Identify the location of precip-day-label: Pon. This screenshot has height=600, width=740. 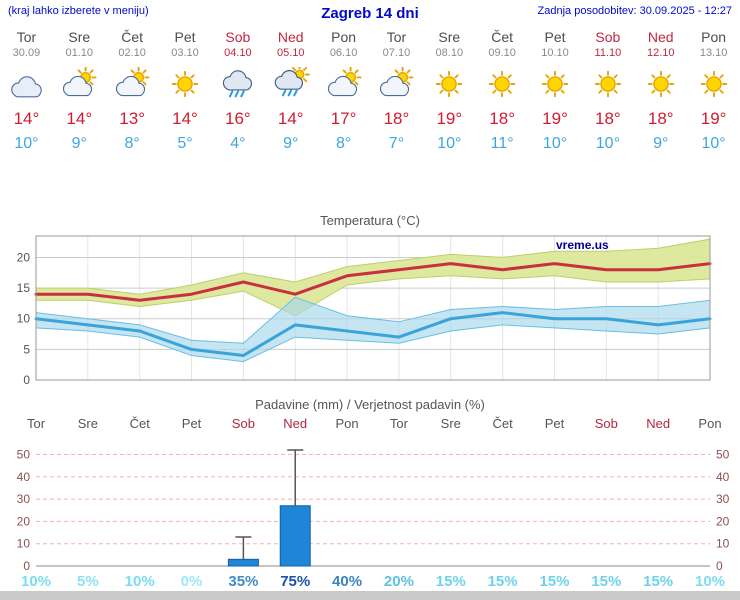
(710, 423).